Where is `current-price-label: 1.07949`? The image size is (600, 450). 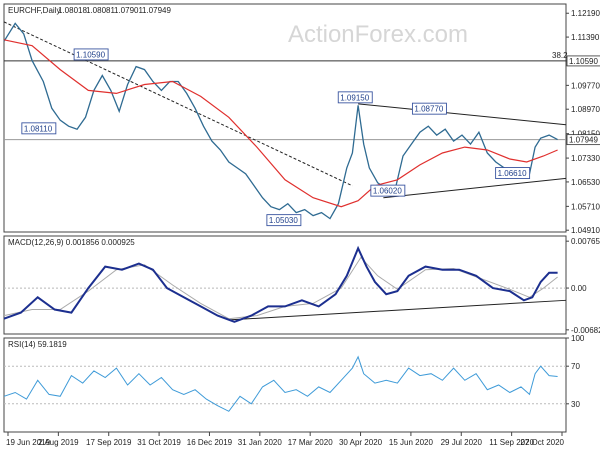 current-price-label: 1.07949 is located at coordinates (583, 140).